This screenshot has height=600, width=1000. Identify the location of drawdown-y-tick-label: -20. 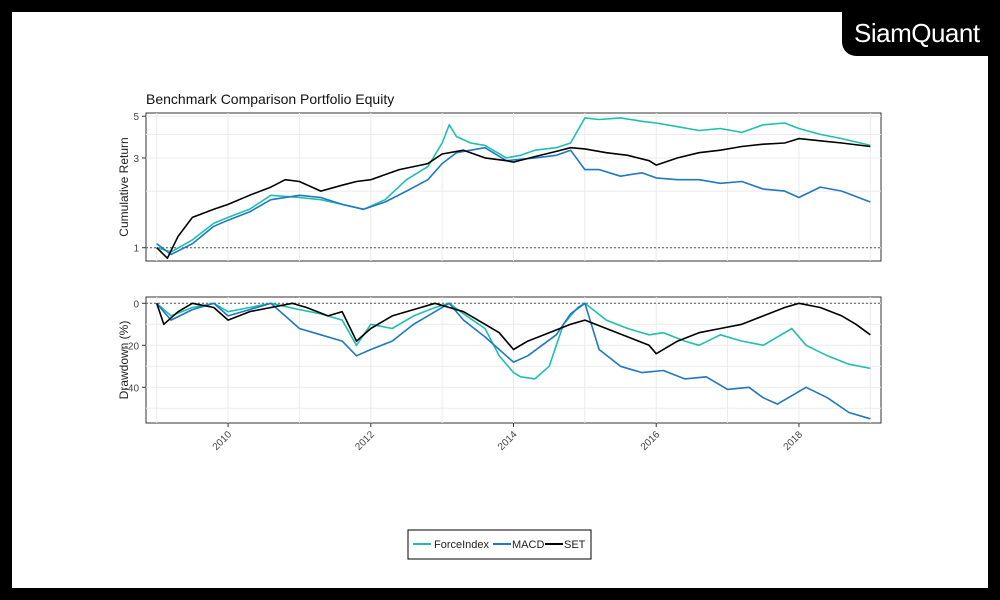
(132, 346).